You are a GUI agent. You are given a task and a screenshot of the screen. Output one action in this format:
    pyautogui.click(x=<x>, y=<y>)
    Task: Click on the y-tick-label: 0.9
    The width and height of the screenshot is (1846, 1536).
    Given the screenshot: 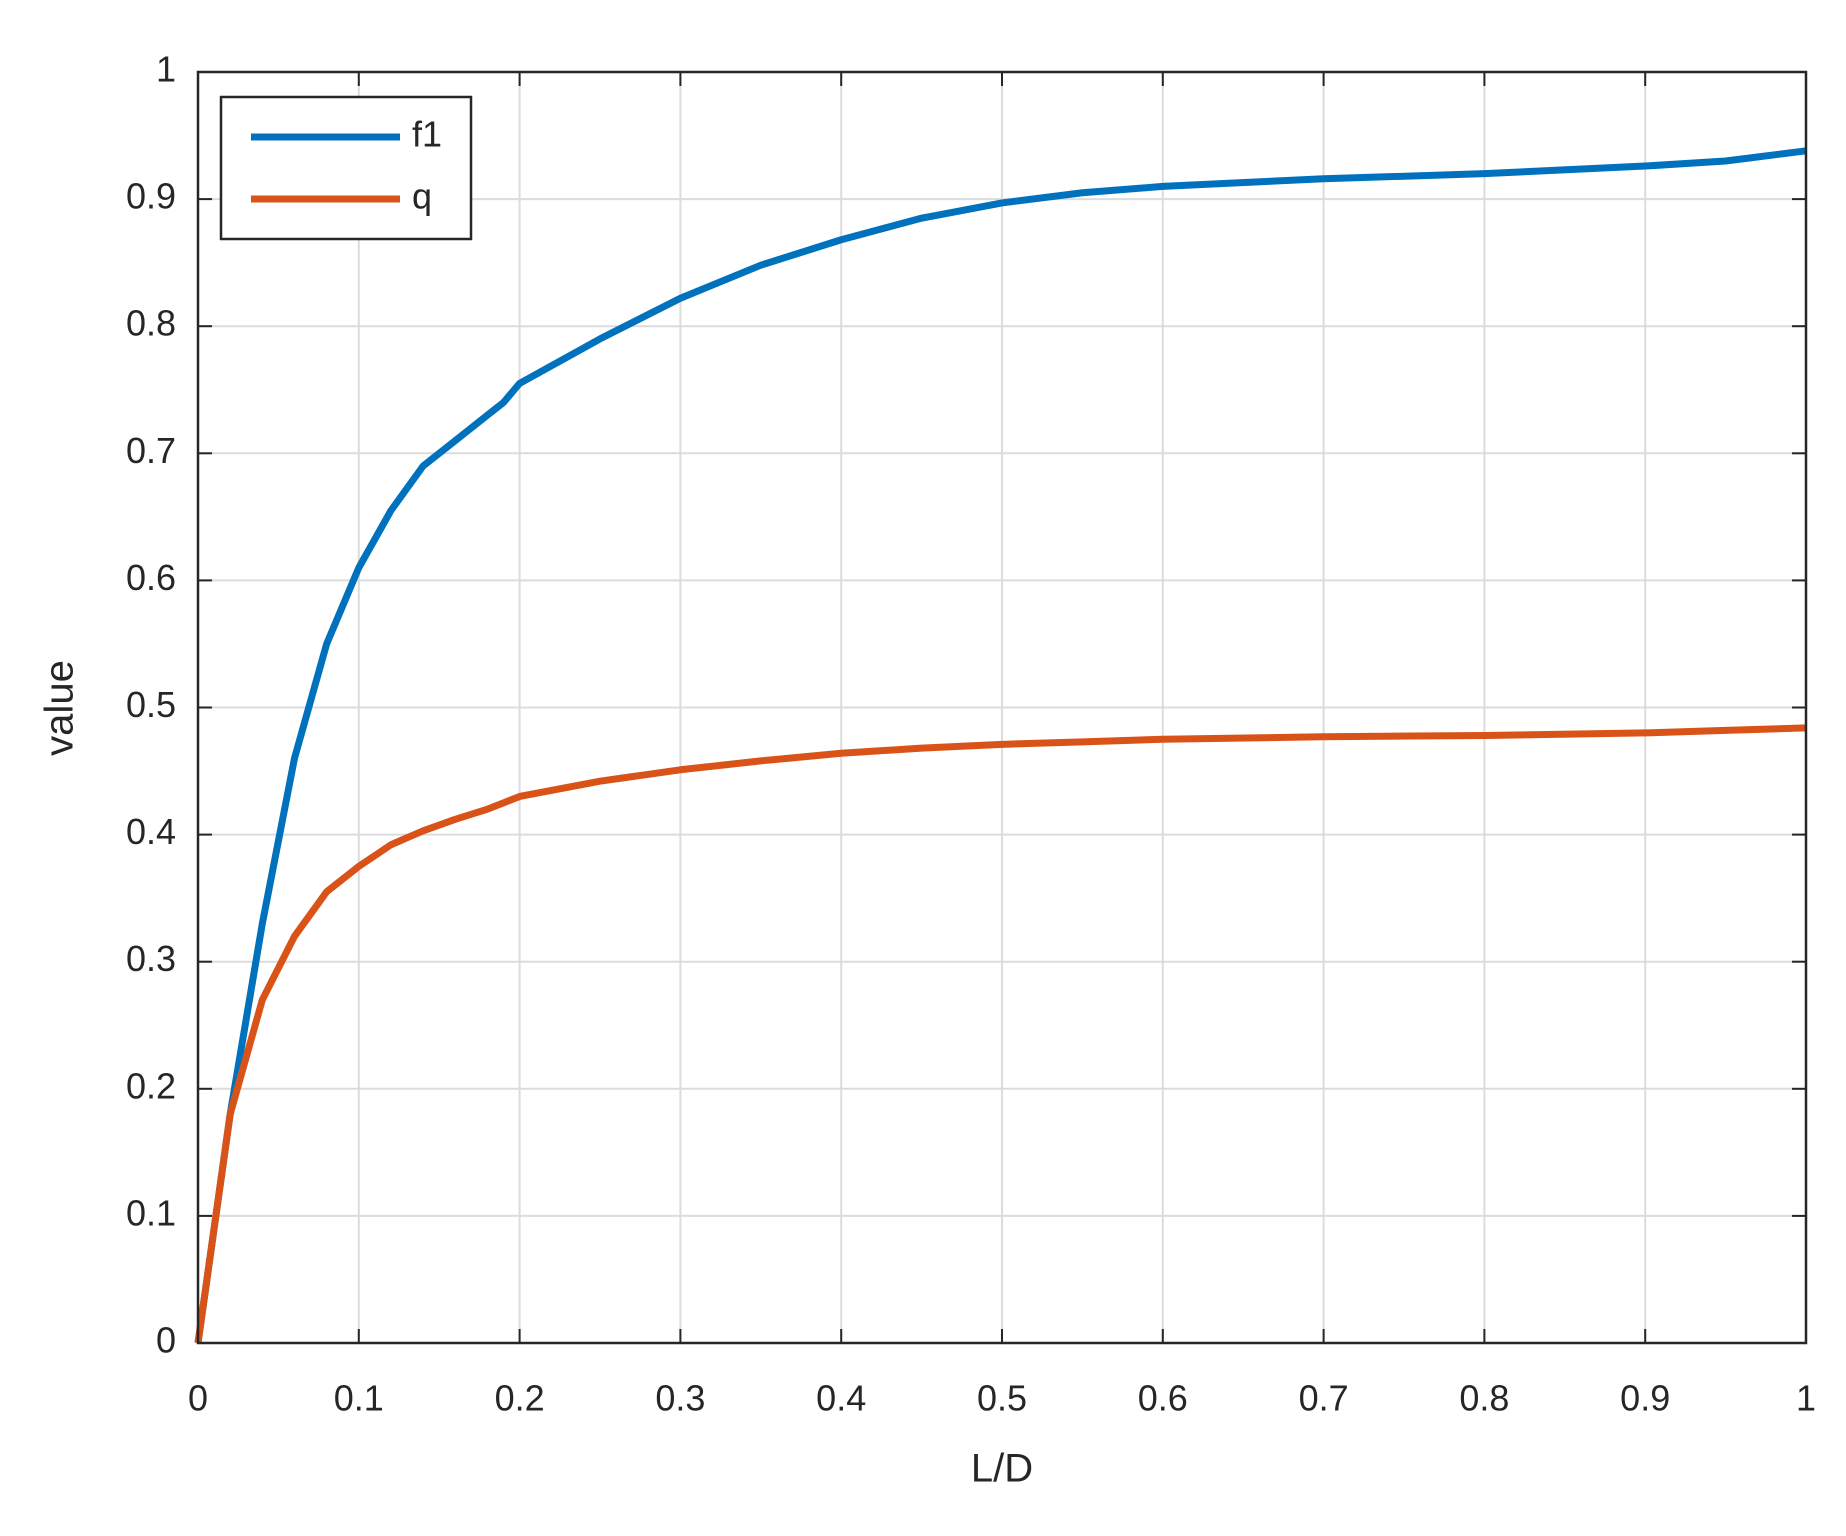 What is the action you would take?
    pyautogui.click(x=151, y=196)
    